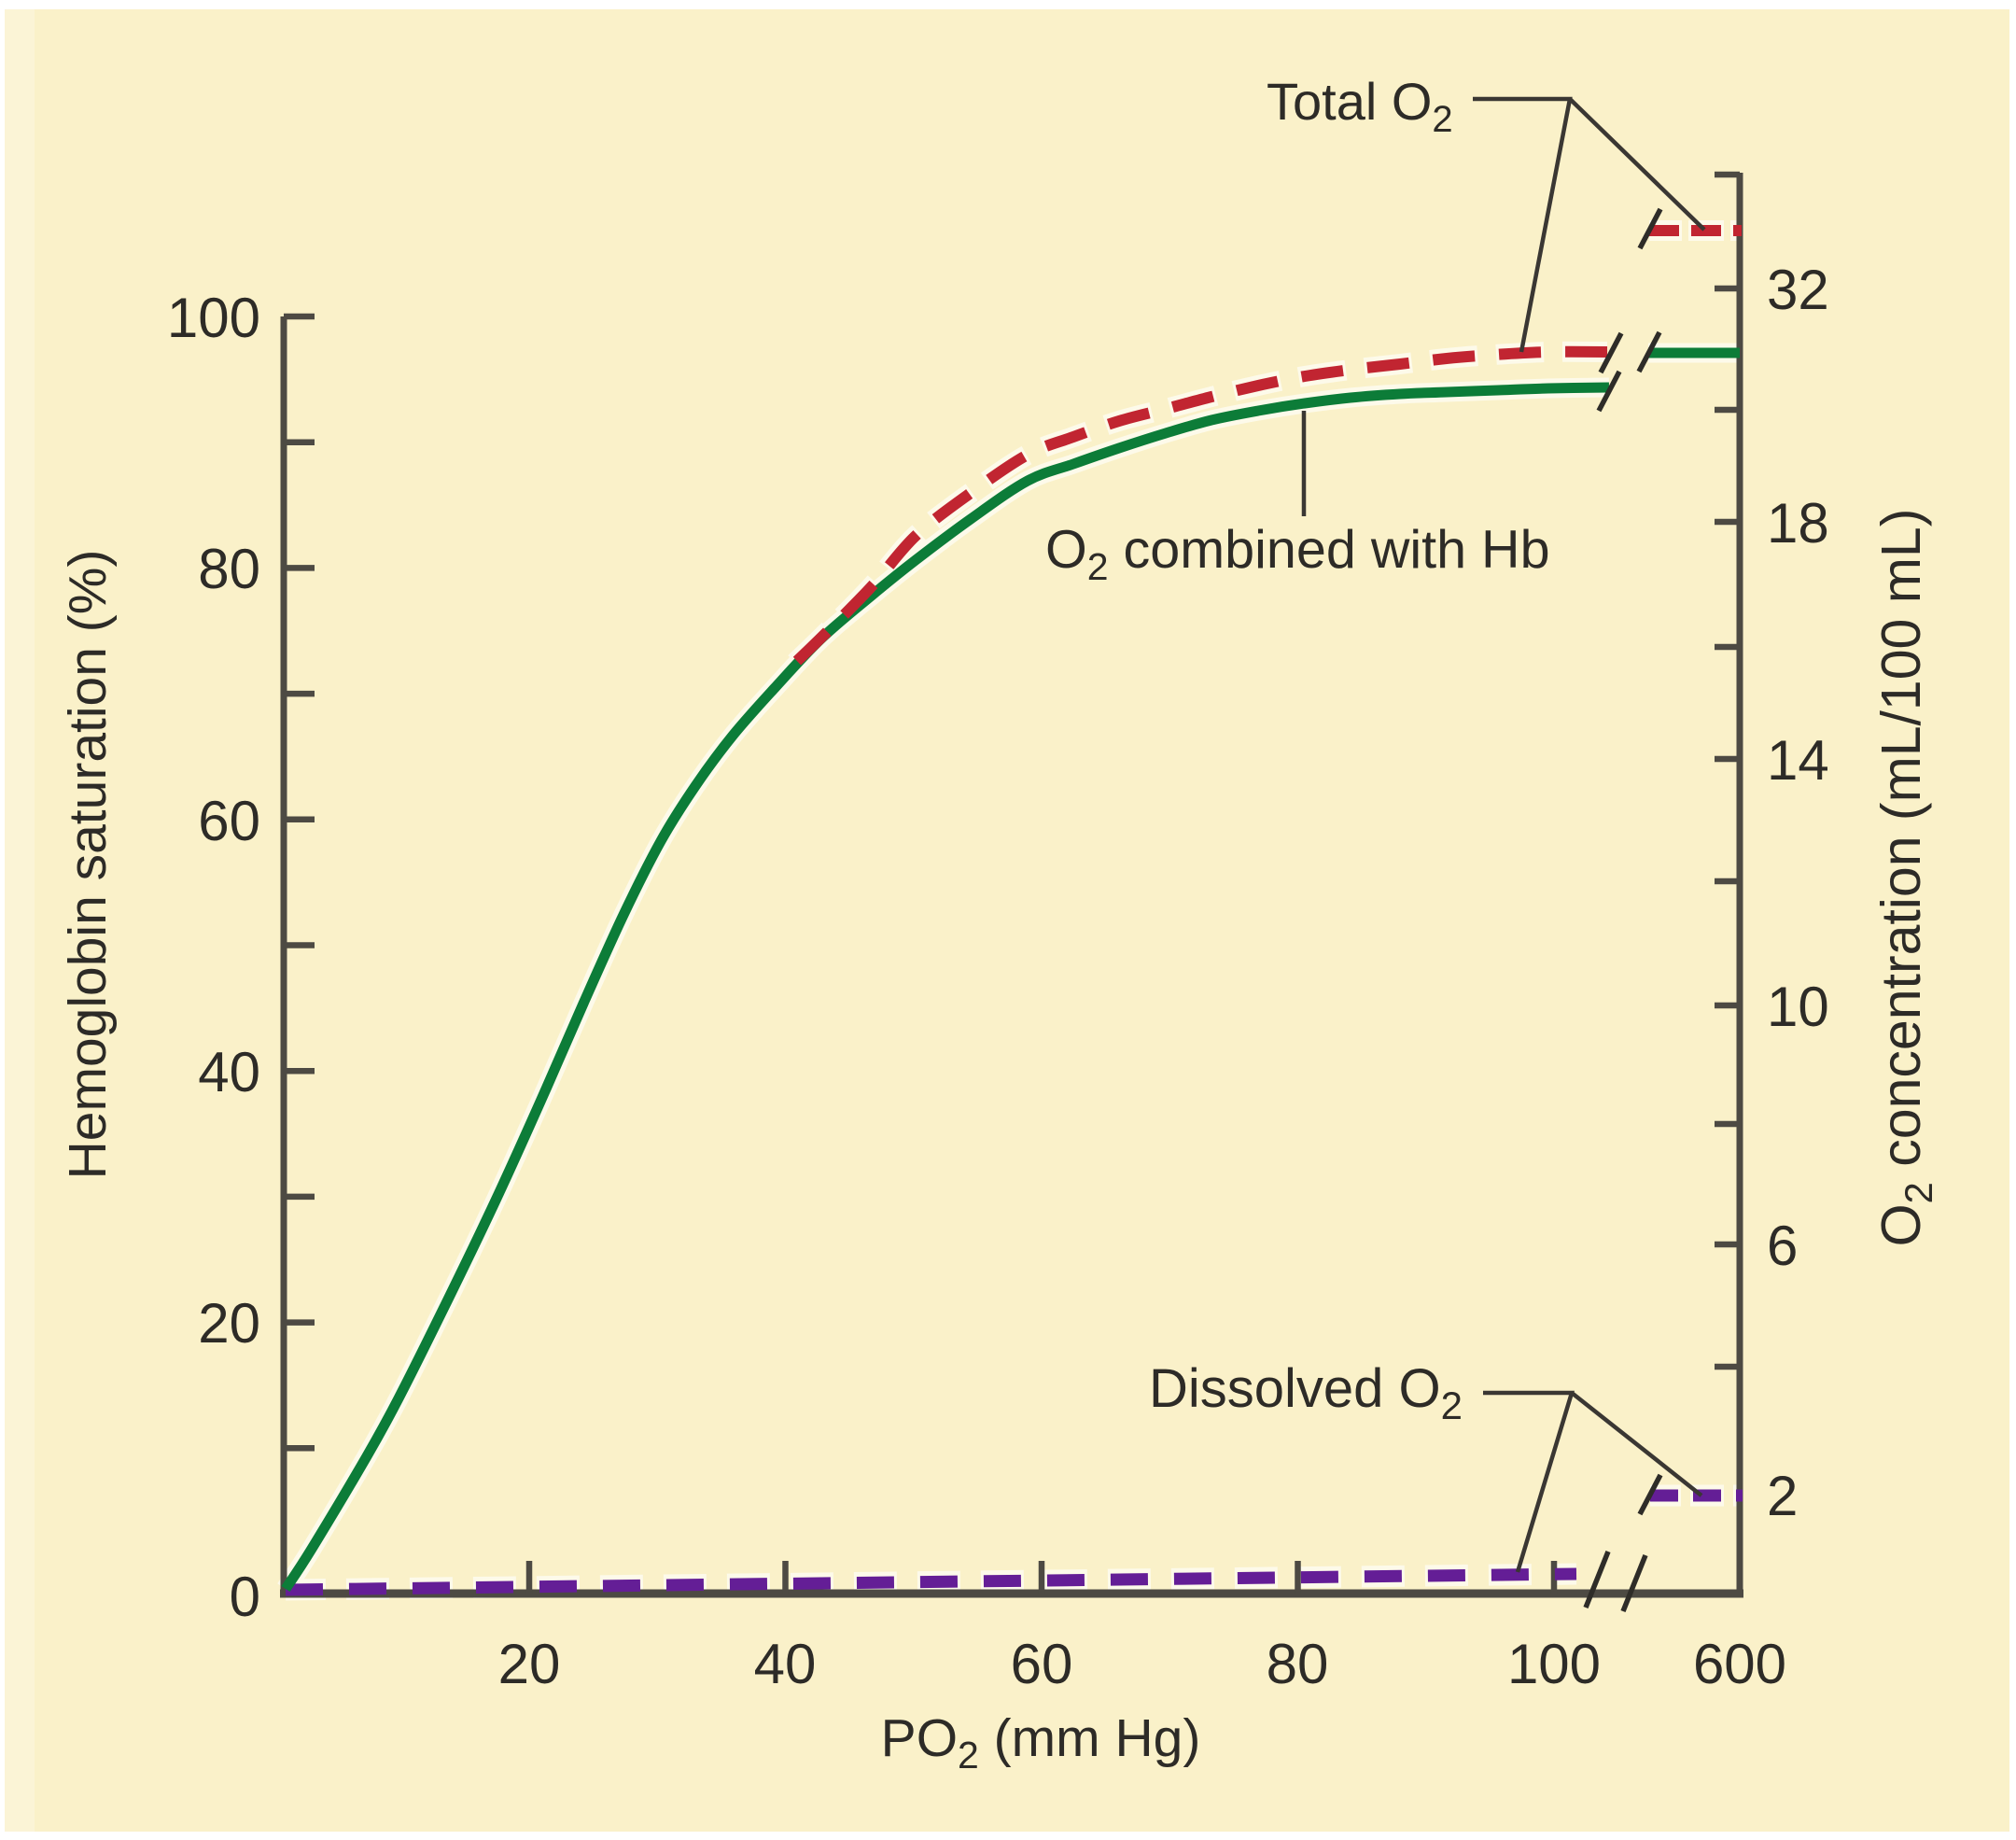 This screenshot has height=1840, width=2016. Describe the element at coordinates (1306, 1392) in the screenshot. I see `svg-text: Dissolved O2` at that location.